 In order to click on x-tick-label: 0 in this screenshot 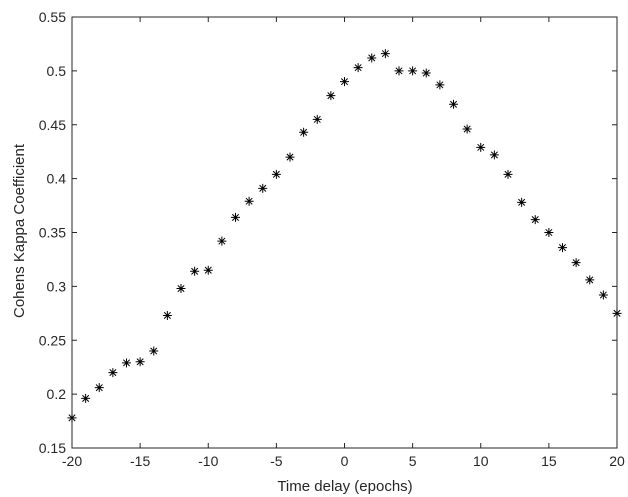, I will do `click(345, 461)`.